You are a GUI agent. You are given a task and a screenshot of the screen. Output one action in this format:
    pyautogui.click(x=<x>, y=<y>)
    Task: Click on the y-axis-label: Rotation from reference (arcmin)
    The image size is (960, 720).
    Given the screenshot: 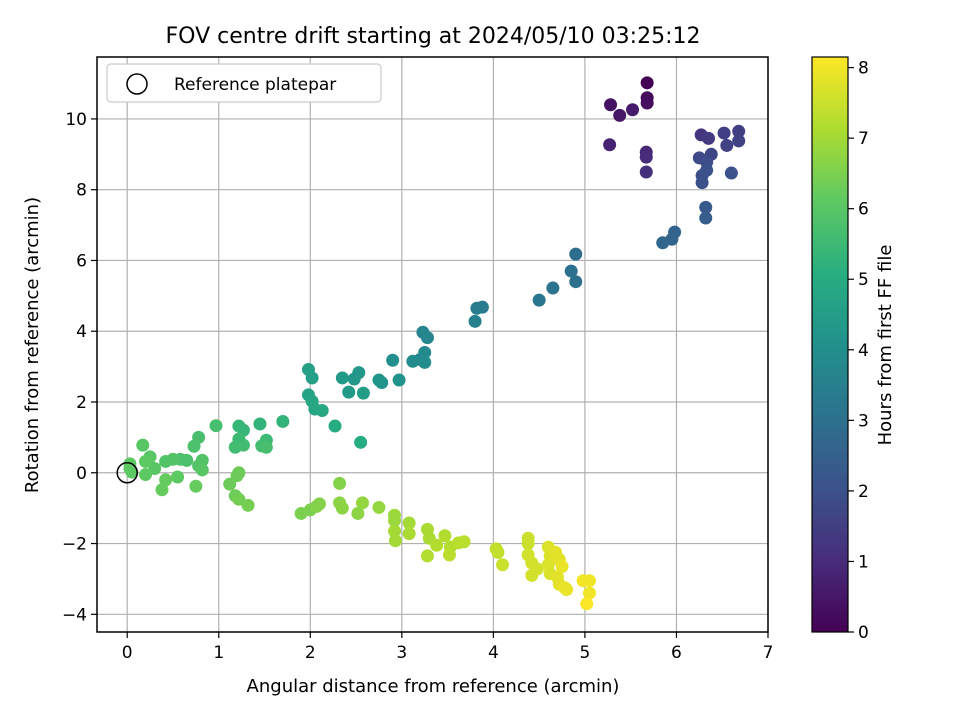 What is the action you would take?
    pyautogui.click(x=32, y=345)
    